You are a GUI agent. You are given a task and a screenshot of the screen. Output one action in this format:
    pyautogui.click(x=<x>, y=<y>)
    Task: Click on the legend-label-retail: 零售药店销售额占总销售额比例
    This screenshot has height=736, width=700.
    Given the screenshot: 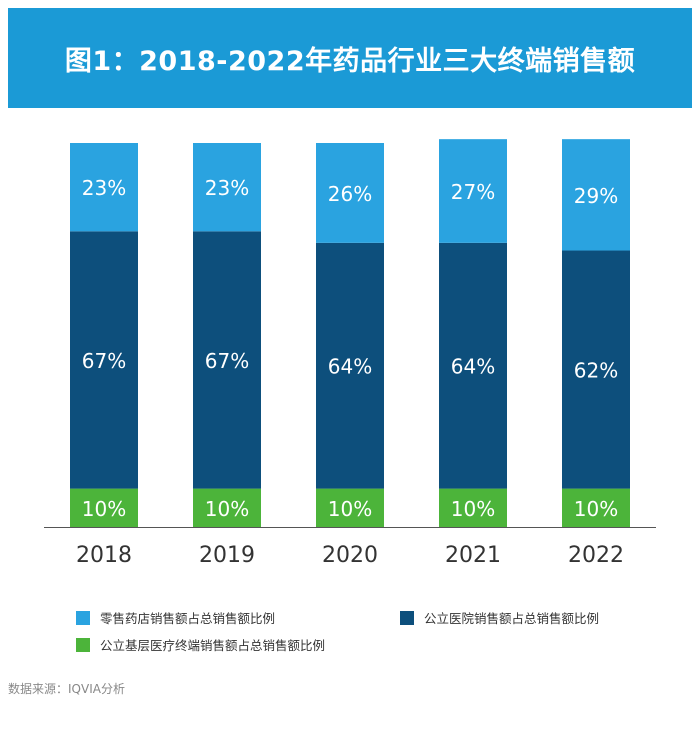 What is the action you would take?
    pyautogui.click(x=188, y=618)
    